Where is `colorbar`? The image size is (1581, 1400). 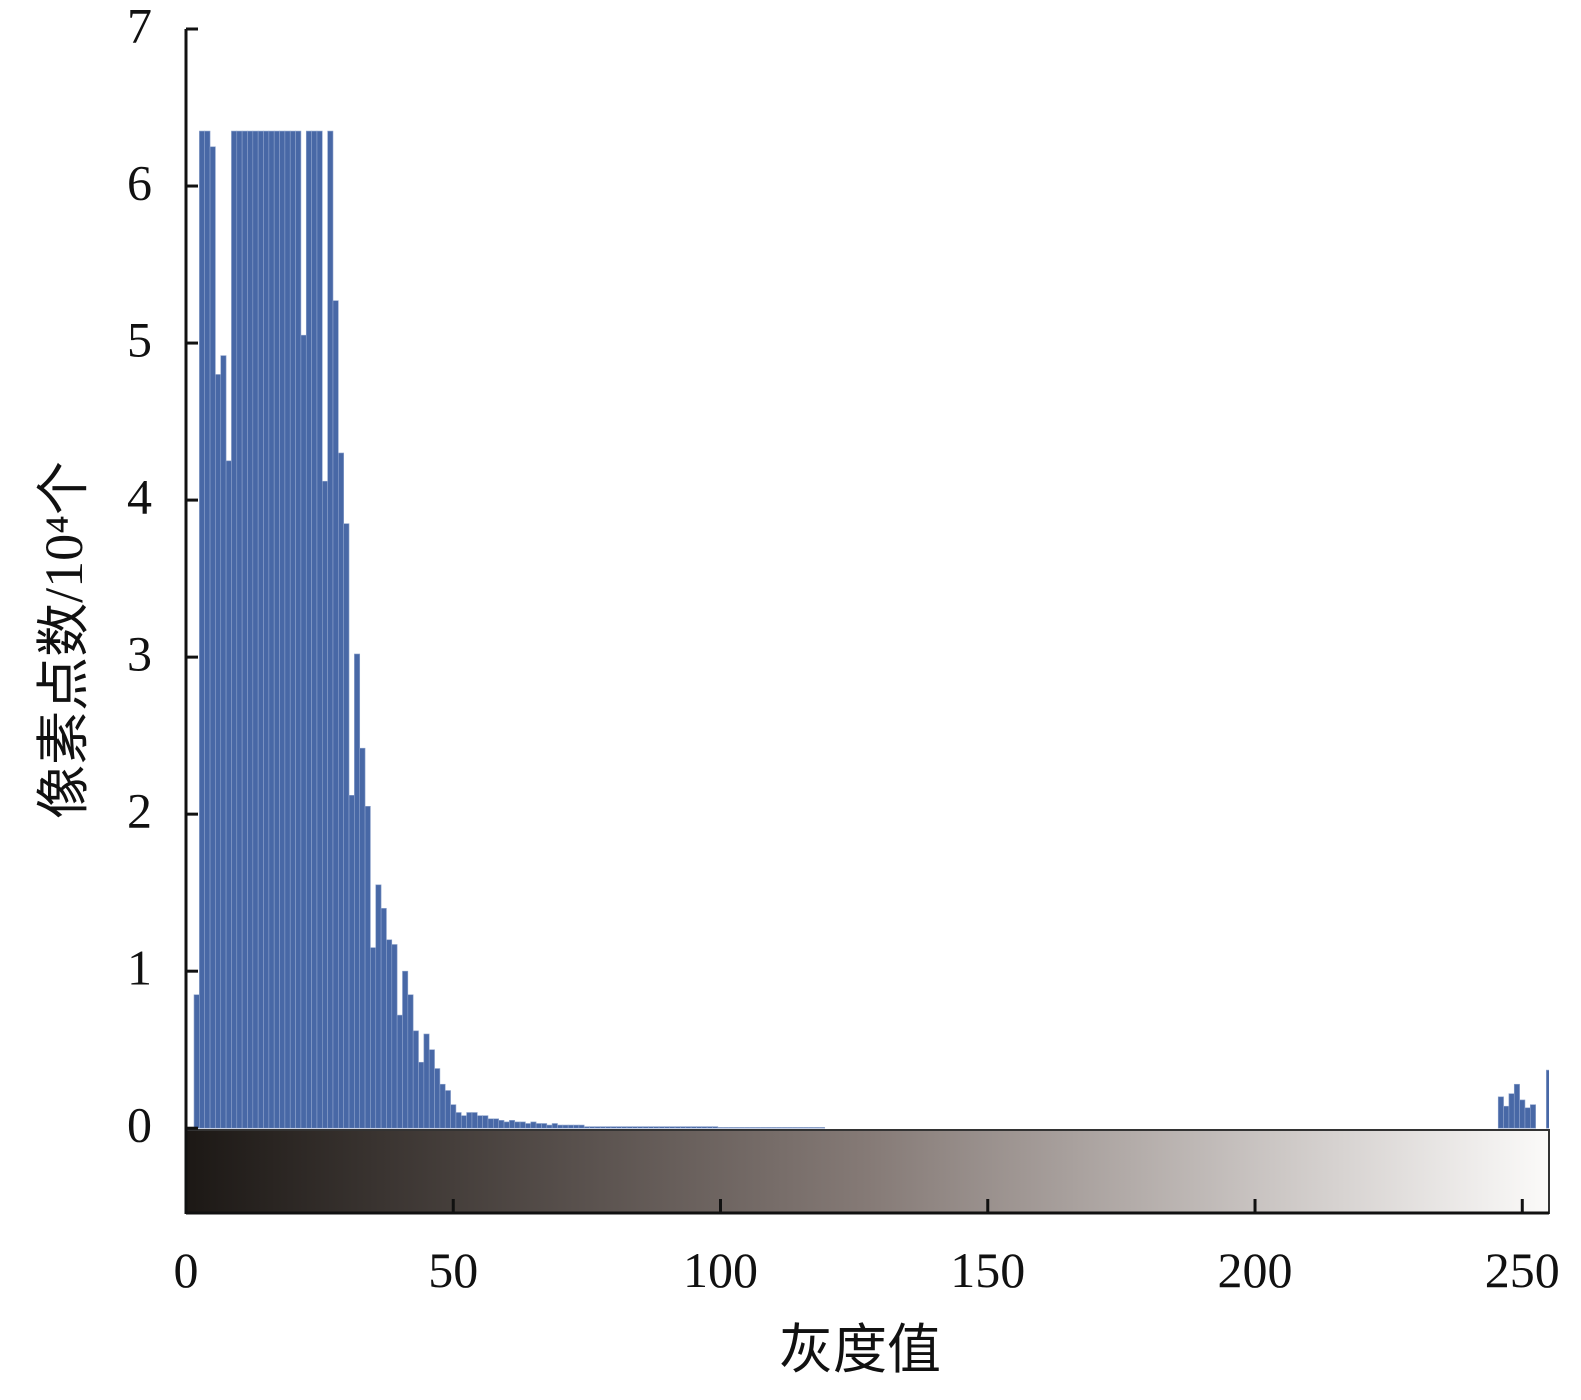 colorbar is located at coordinates (867, 1171).